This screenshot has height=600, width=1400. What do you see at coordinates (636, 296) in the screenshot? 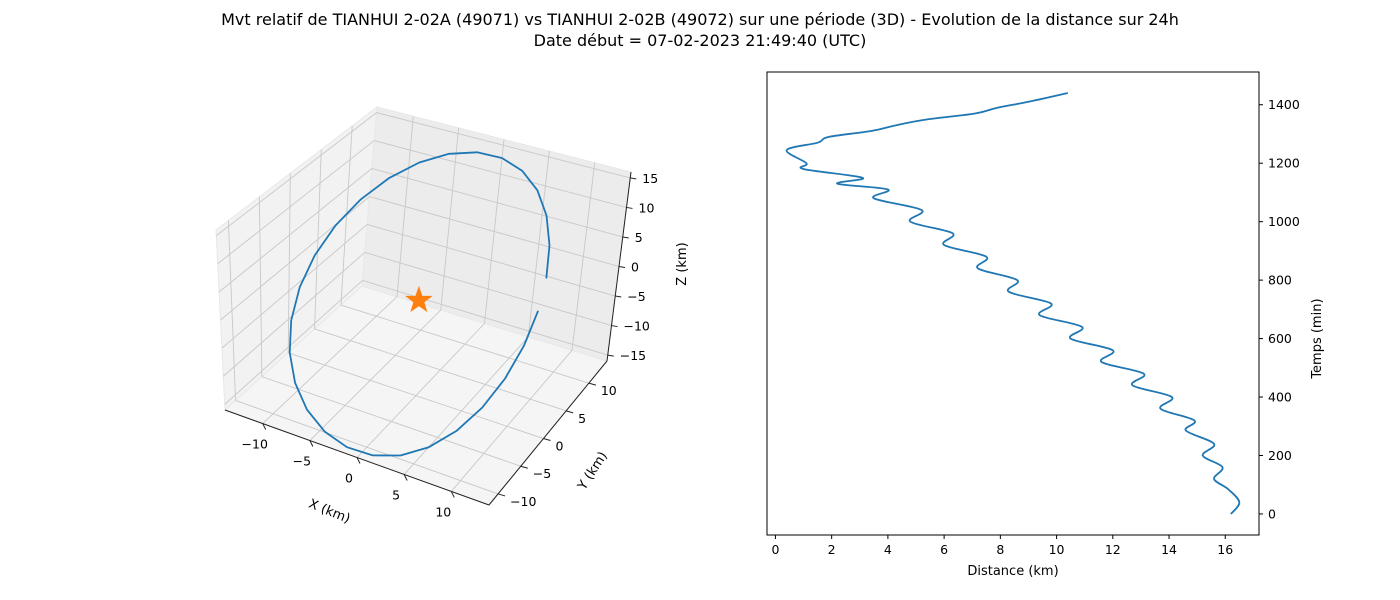
I see `z-tick-label: −5` at bounding box center [636, 296].